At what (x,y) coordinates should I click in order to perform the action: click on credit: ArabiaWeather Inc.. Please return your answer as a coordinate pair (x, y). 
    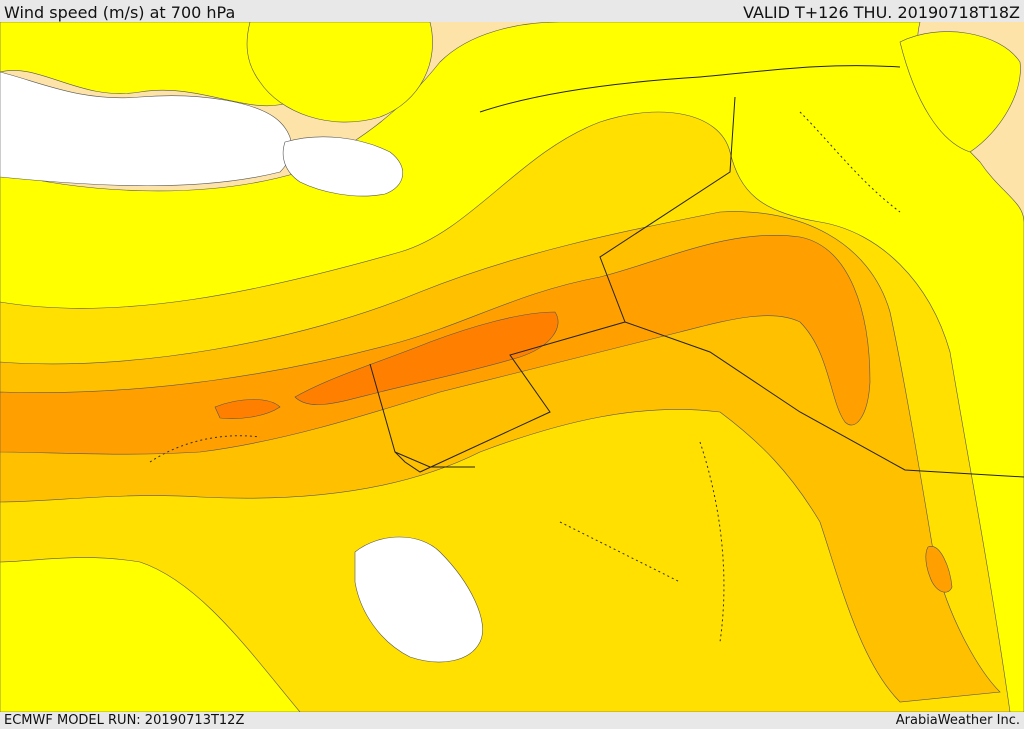
    Looking at the image, I should click on (957, 720).